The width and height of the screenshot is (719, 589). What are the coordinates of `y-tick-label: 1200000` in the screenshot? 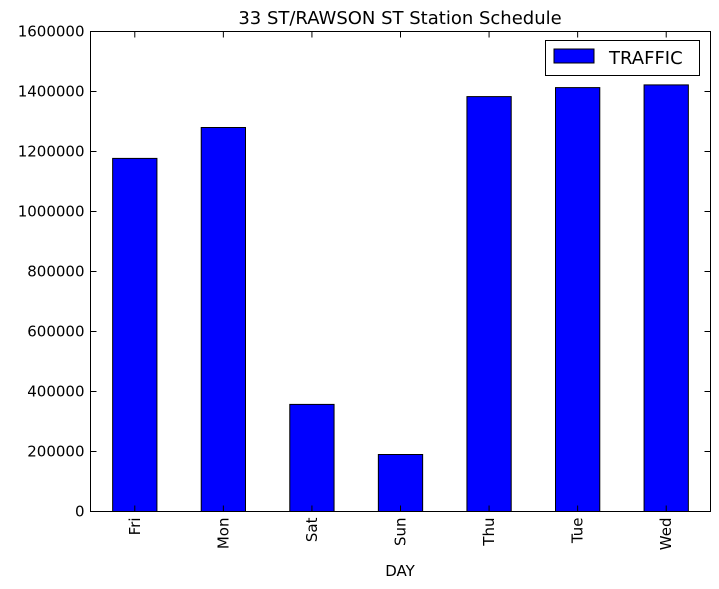 It's located at (51, 152).